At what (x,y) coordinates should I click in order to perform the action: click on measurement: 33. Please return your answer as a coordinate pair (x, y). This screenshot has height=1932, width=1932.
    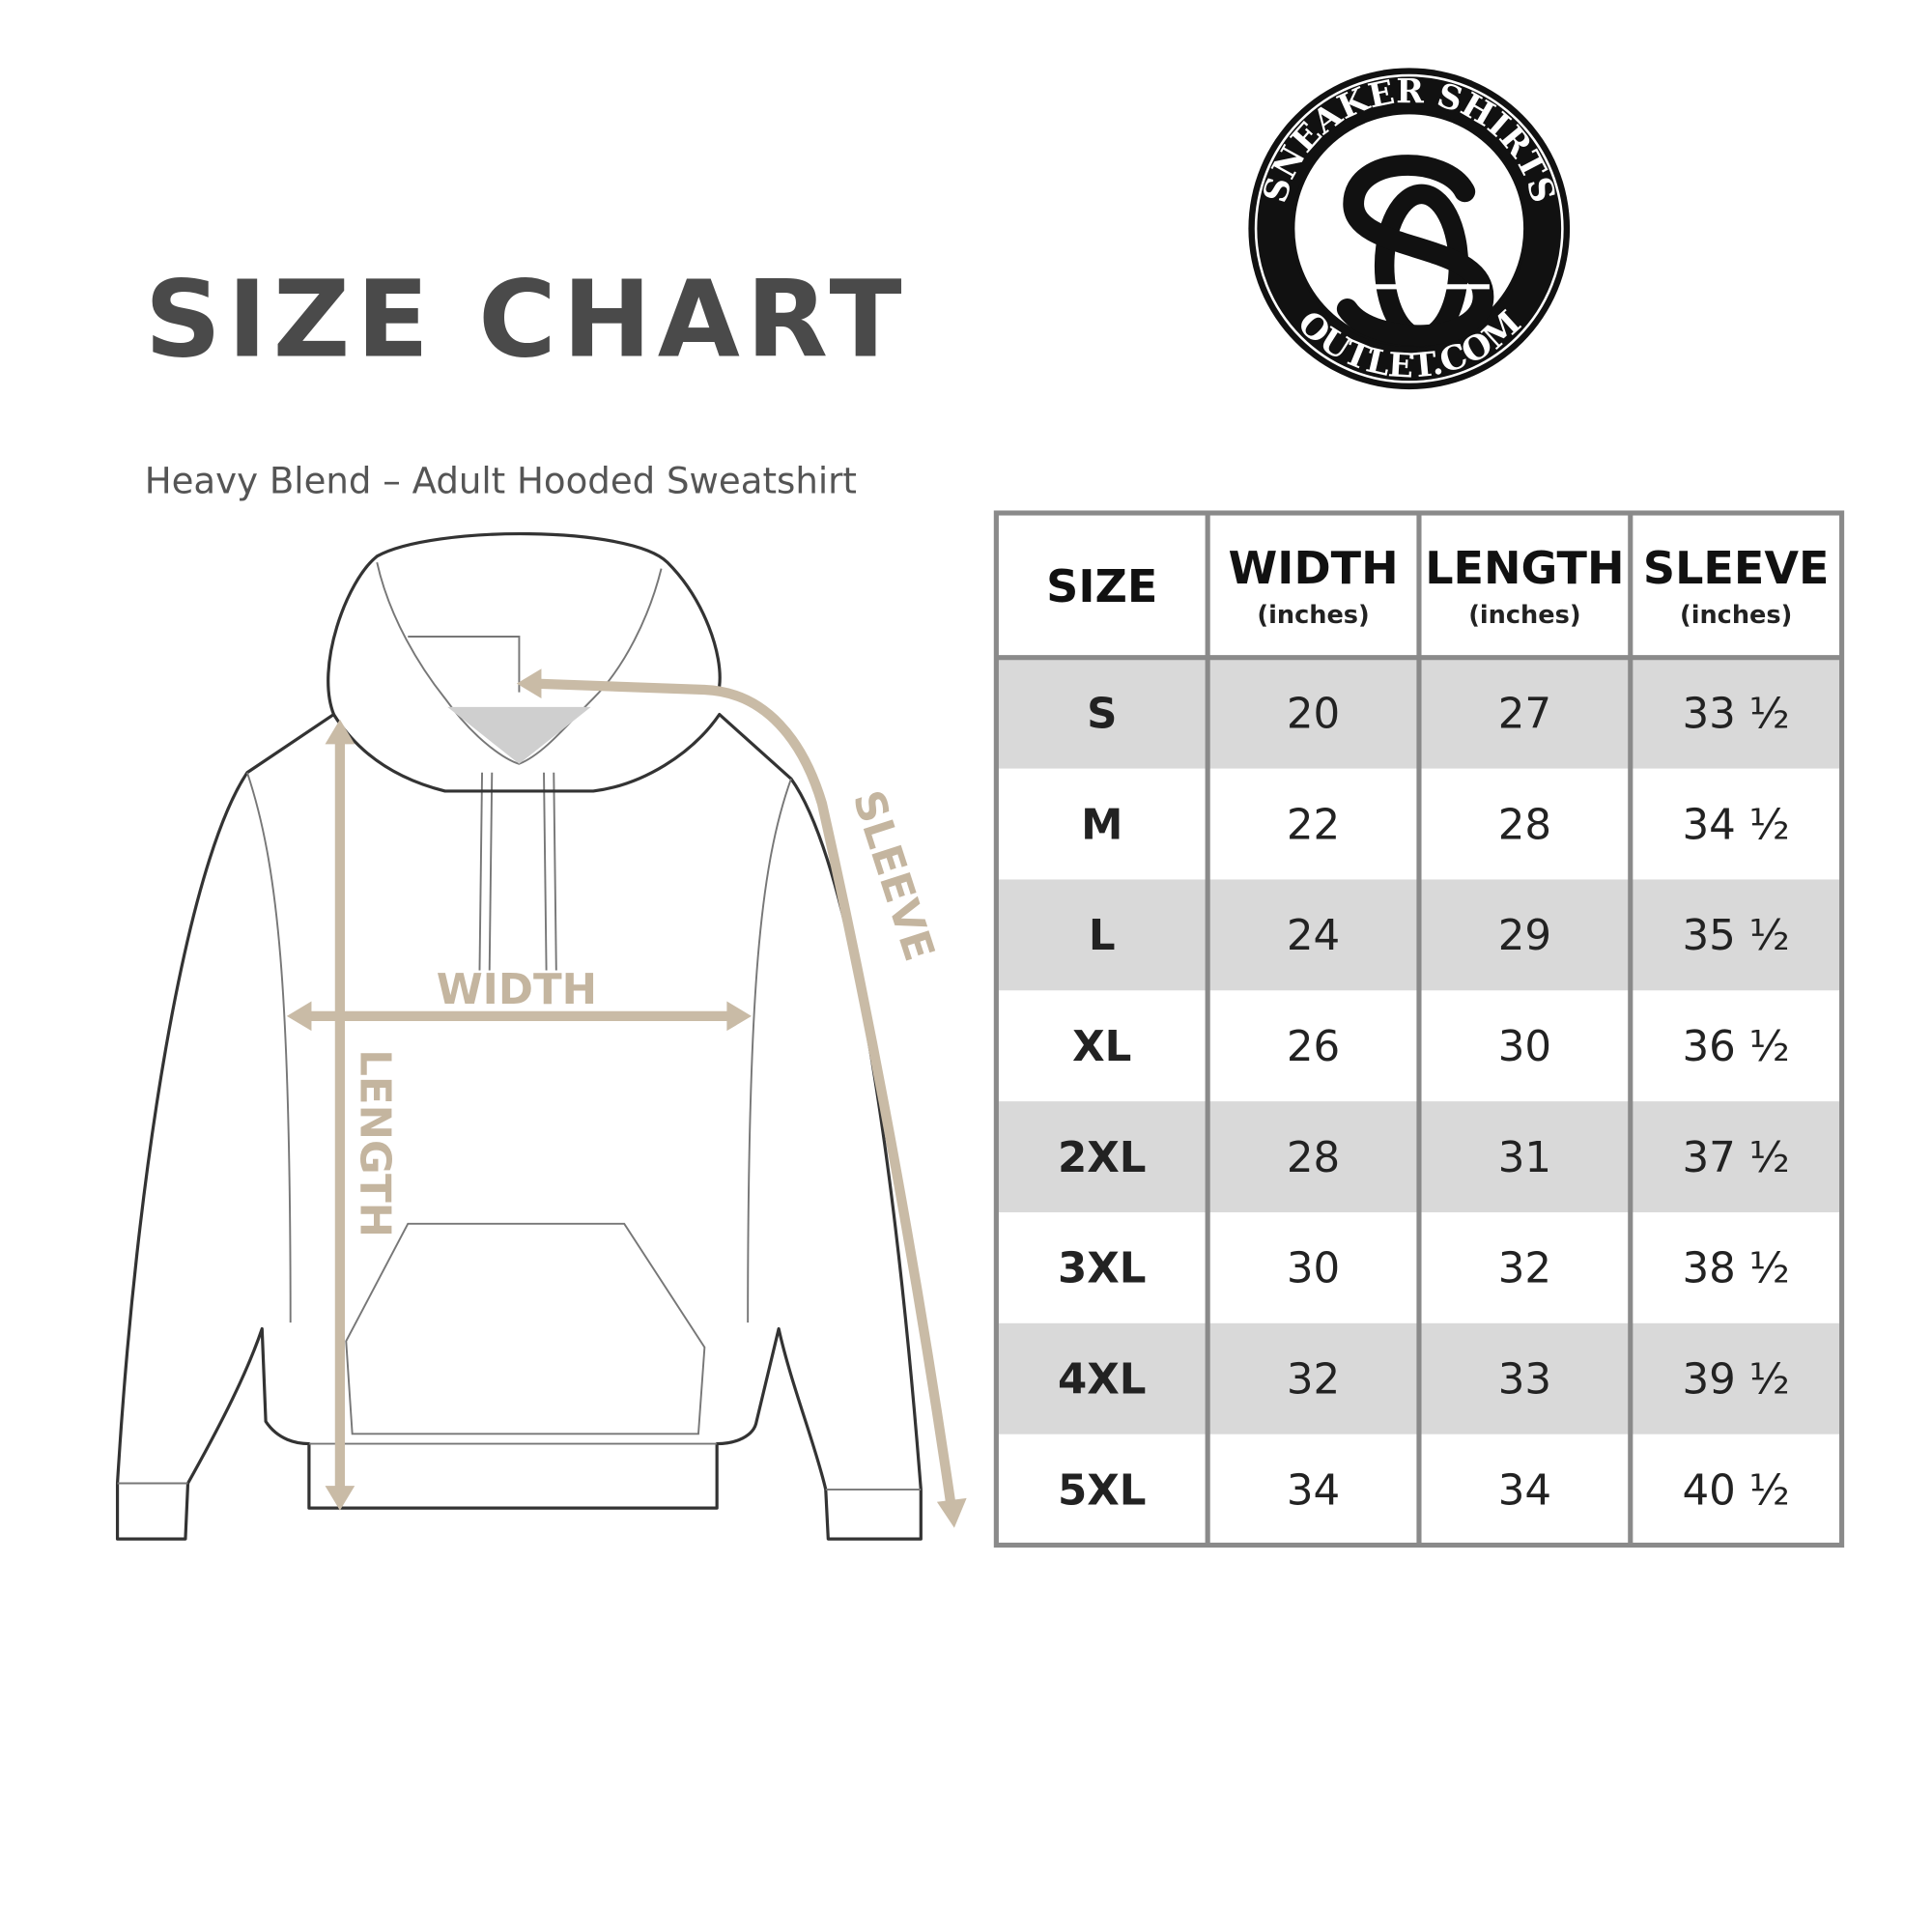
    Looking at the image, I should click on (1524, 1380).